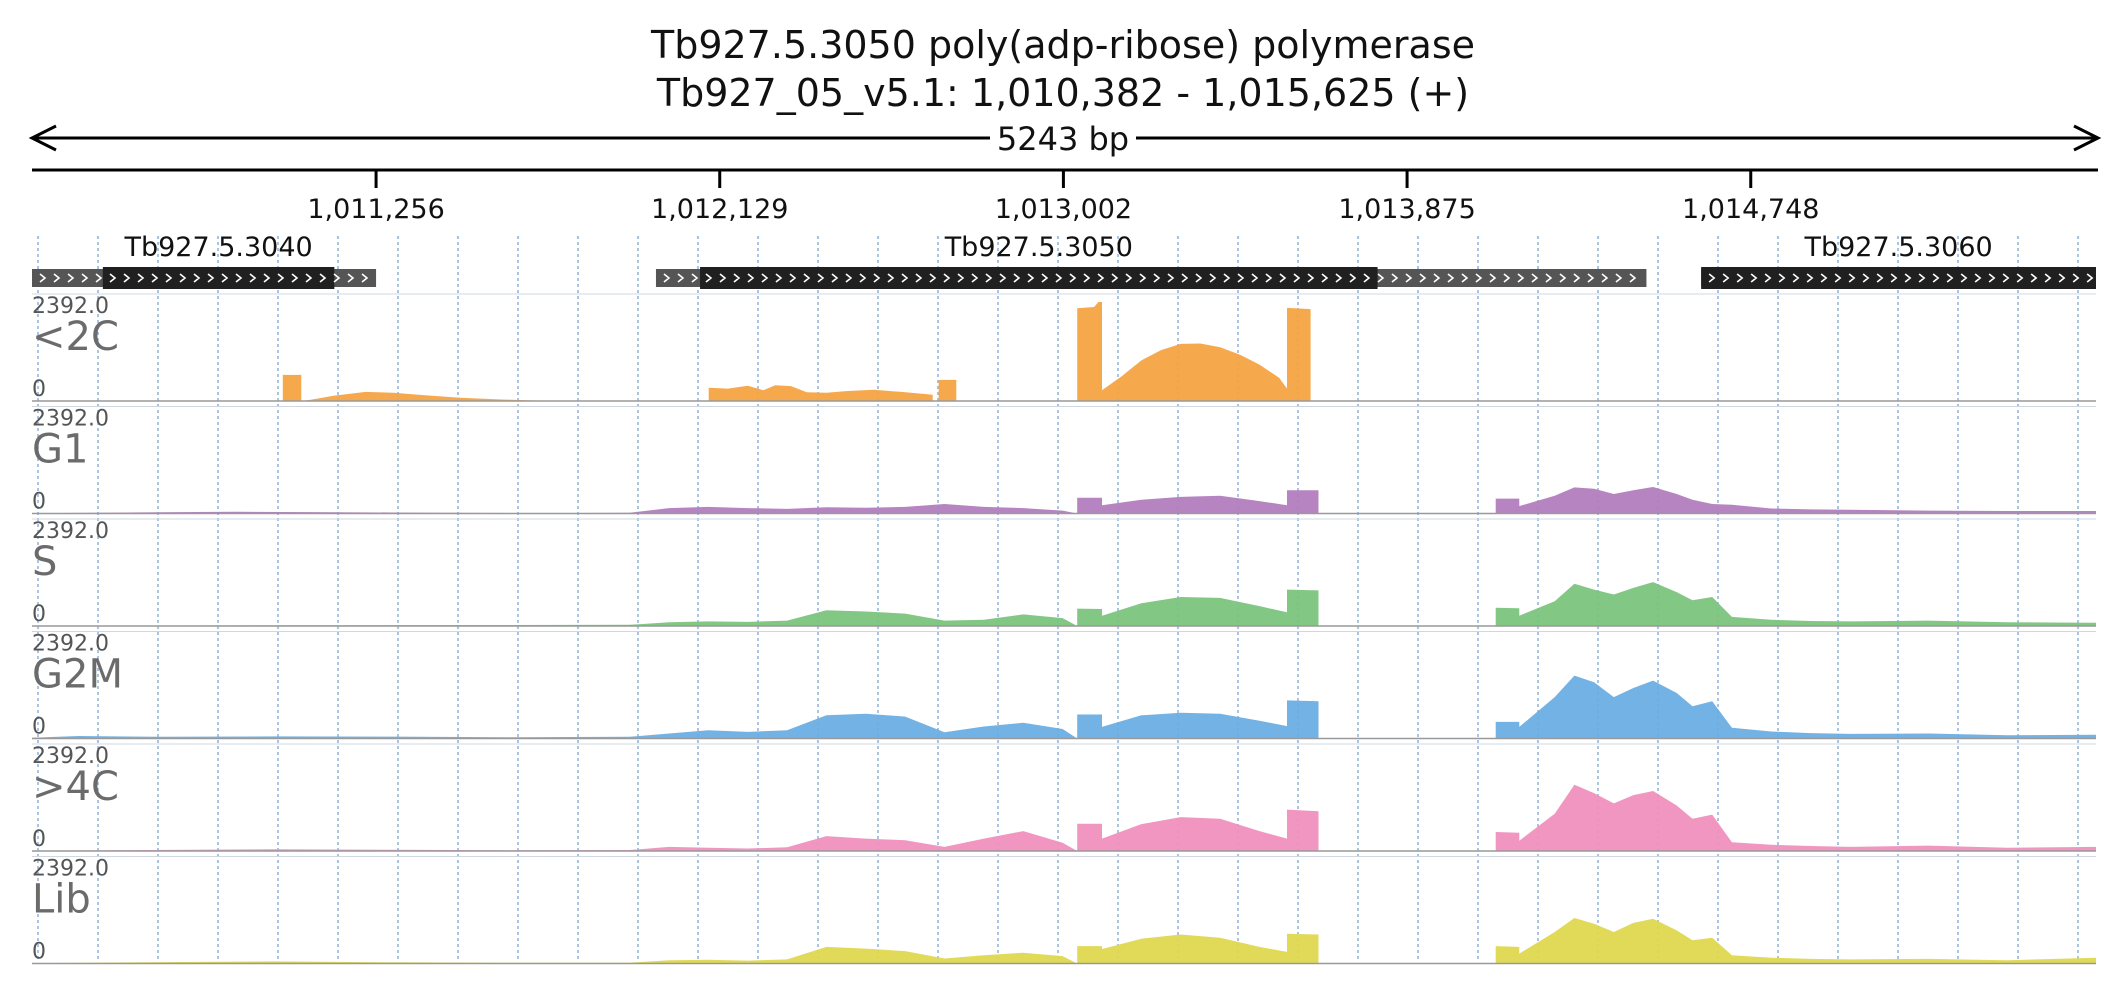  I want to click on axis-tick-label: 1,013,875, so click(1406, 209).